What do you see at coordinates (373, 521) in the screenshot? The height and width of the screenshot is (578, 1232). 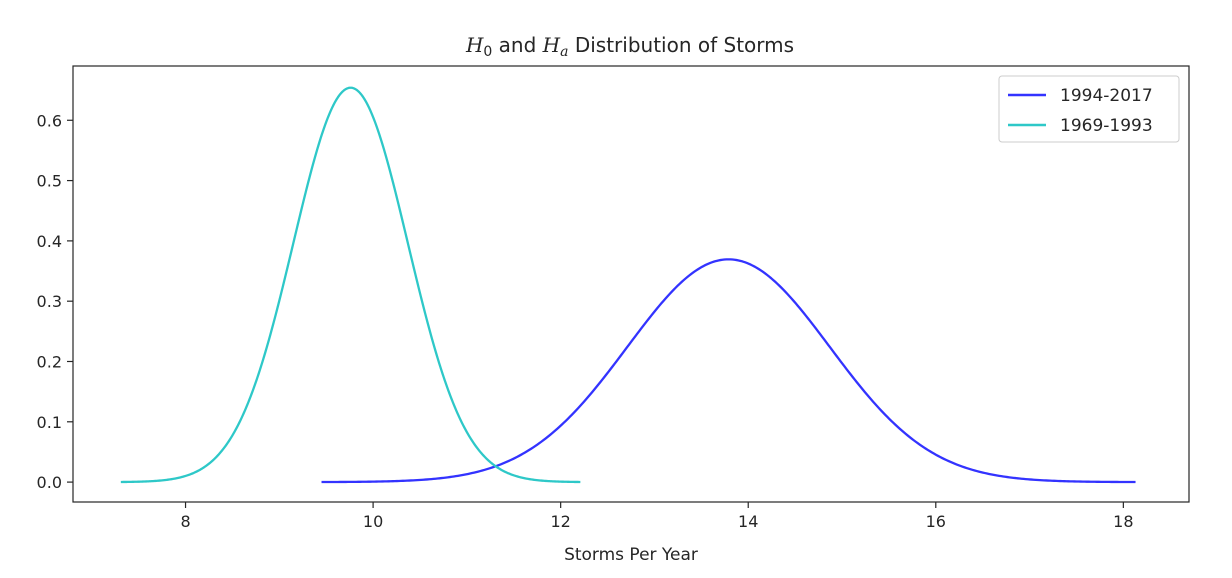 I see `x-tick-label: 10` at bounding box center [373, 521].